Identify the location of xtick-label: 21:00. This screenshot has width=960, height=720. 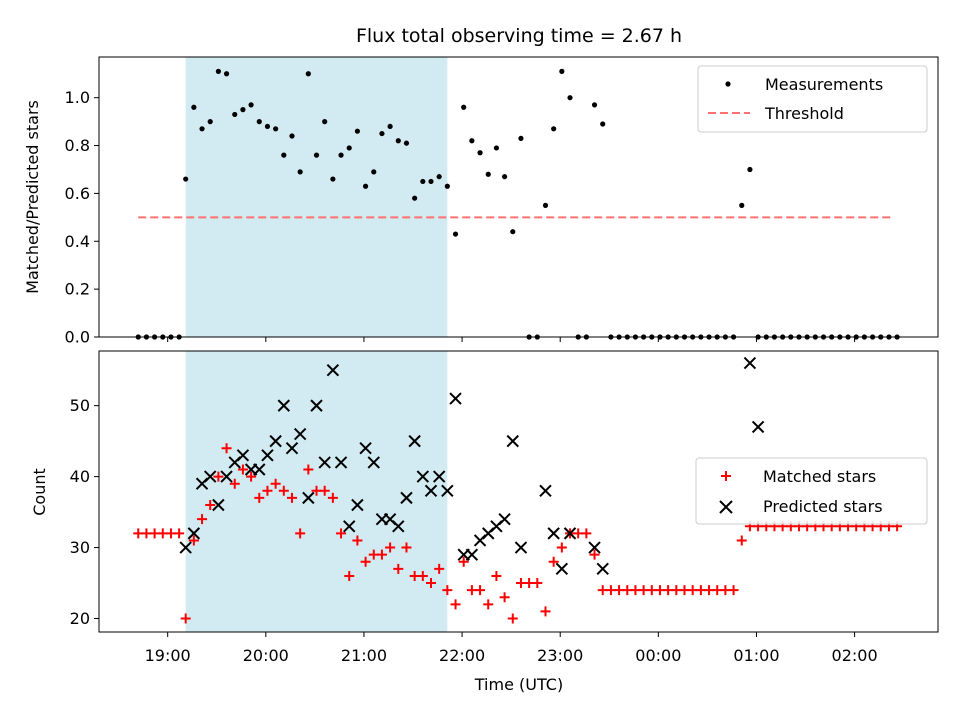
(364, 655).